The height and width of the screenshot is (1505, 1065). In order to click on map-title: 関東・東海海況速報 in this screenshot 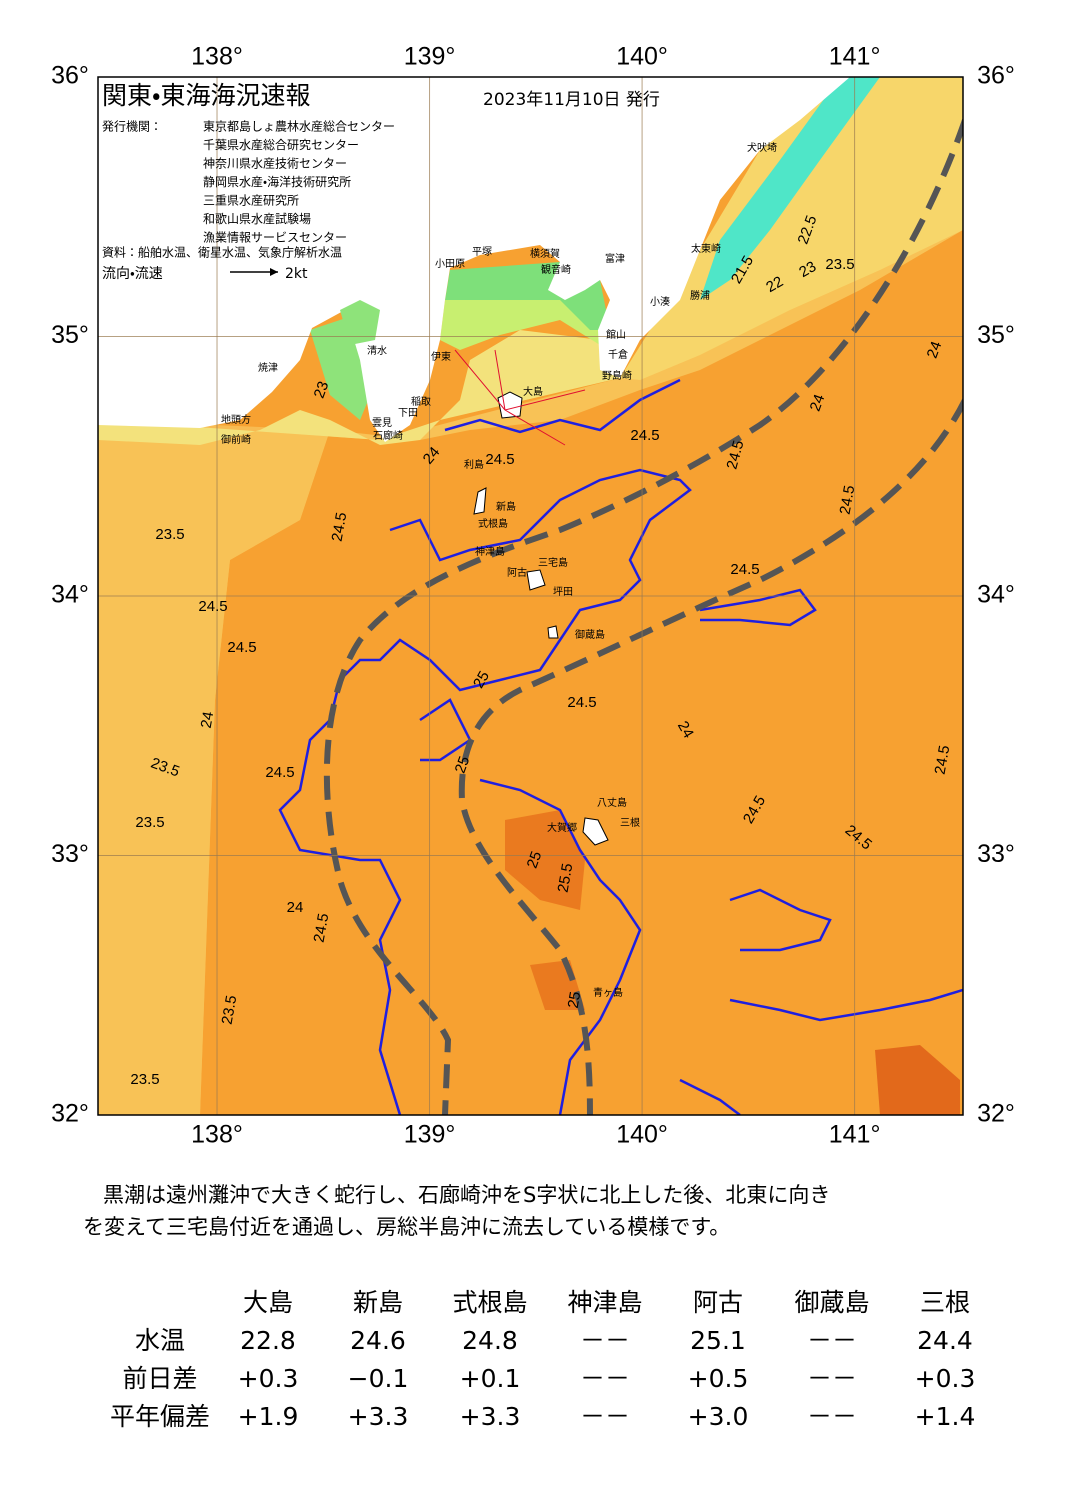, I will do `click(206, 95)`.